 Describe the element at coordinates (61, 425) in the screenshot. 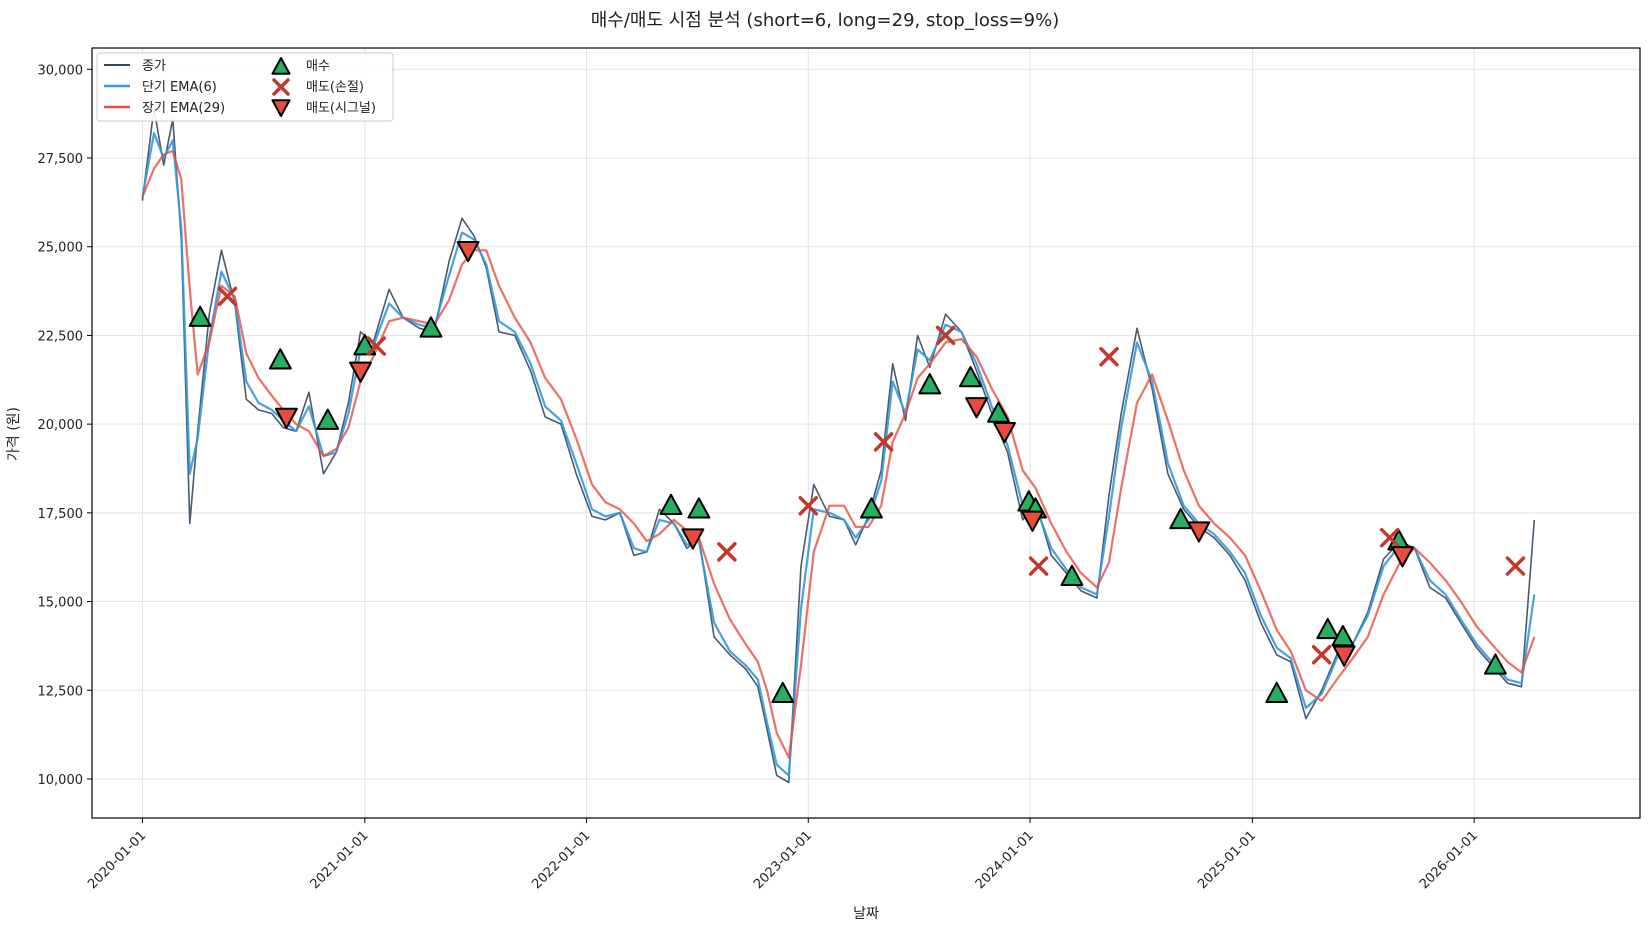

I see `y-tick-label: 20,000` at that location.